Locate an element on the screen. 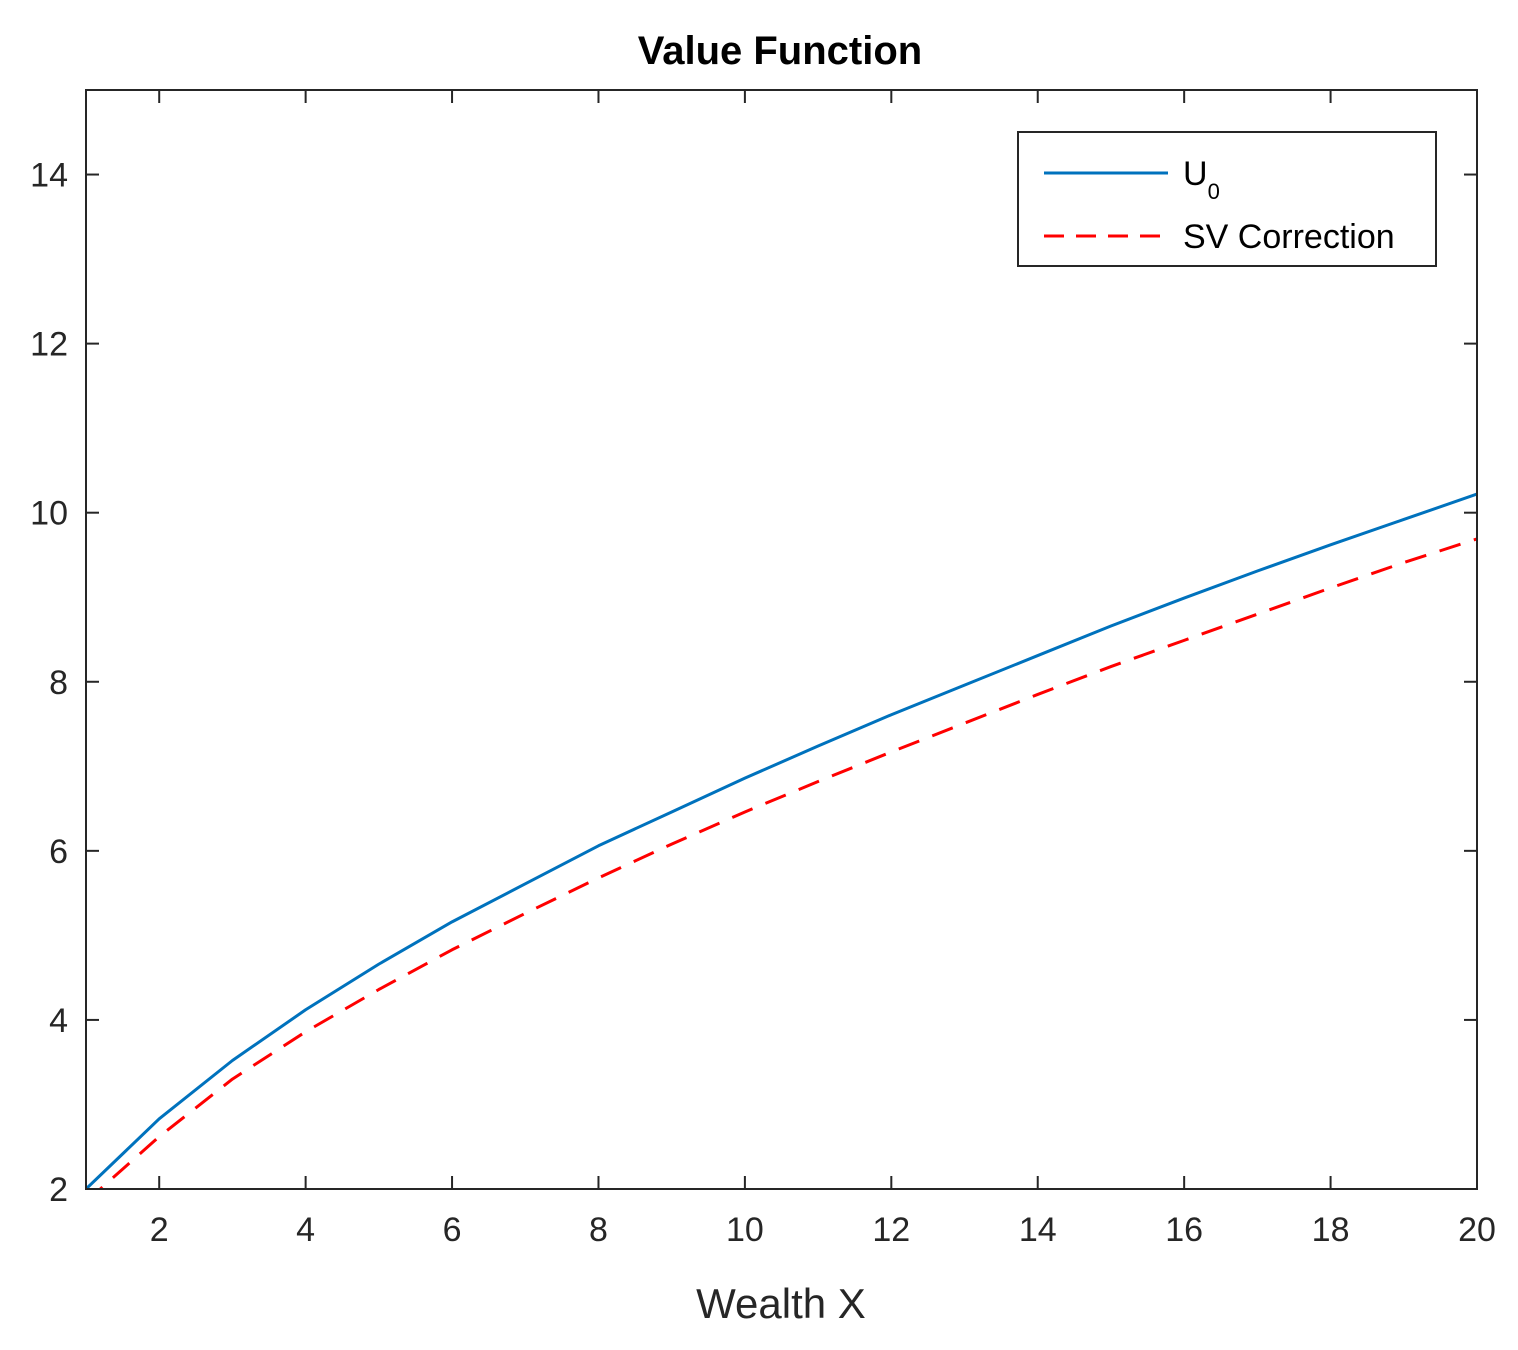 The width and height of the screenshot is (1518, 1350). x-tick-label: 12 is located at coordinates (891, 1230).